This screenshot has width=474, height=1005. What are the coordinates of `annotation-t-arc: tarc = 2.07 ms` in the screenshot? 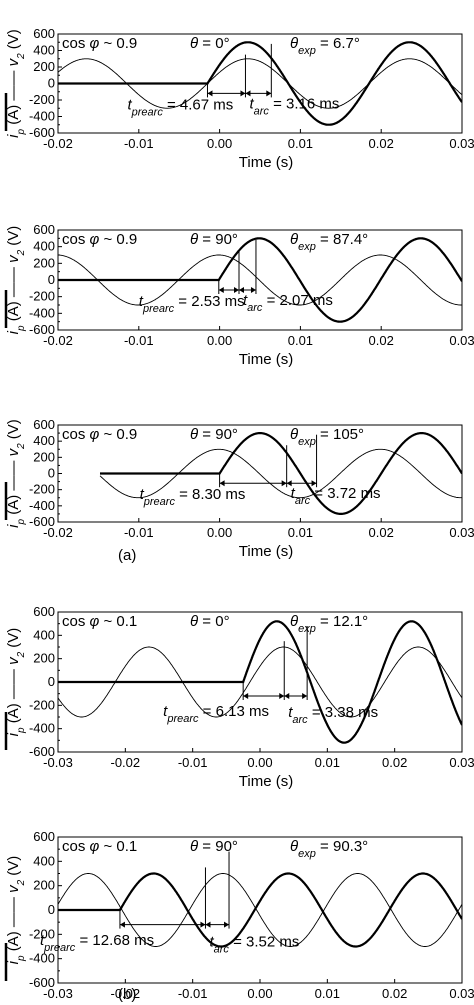 It's located at (288, 303).